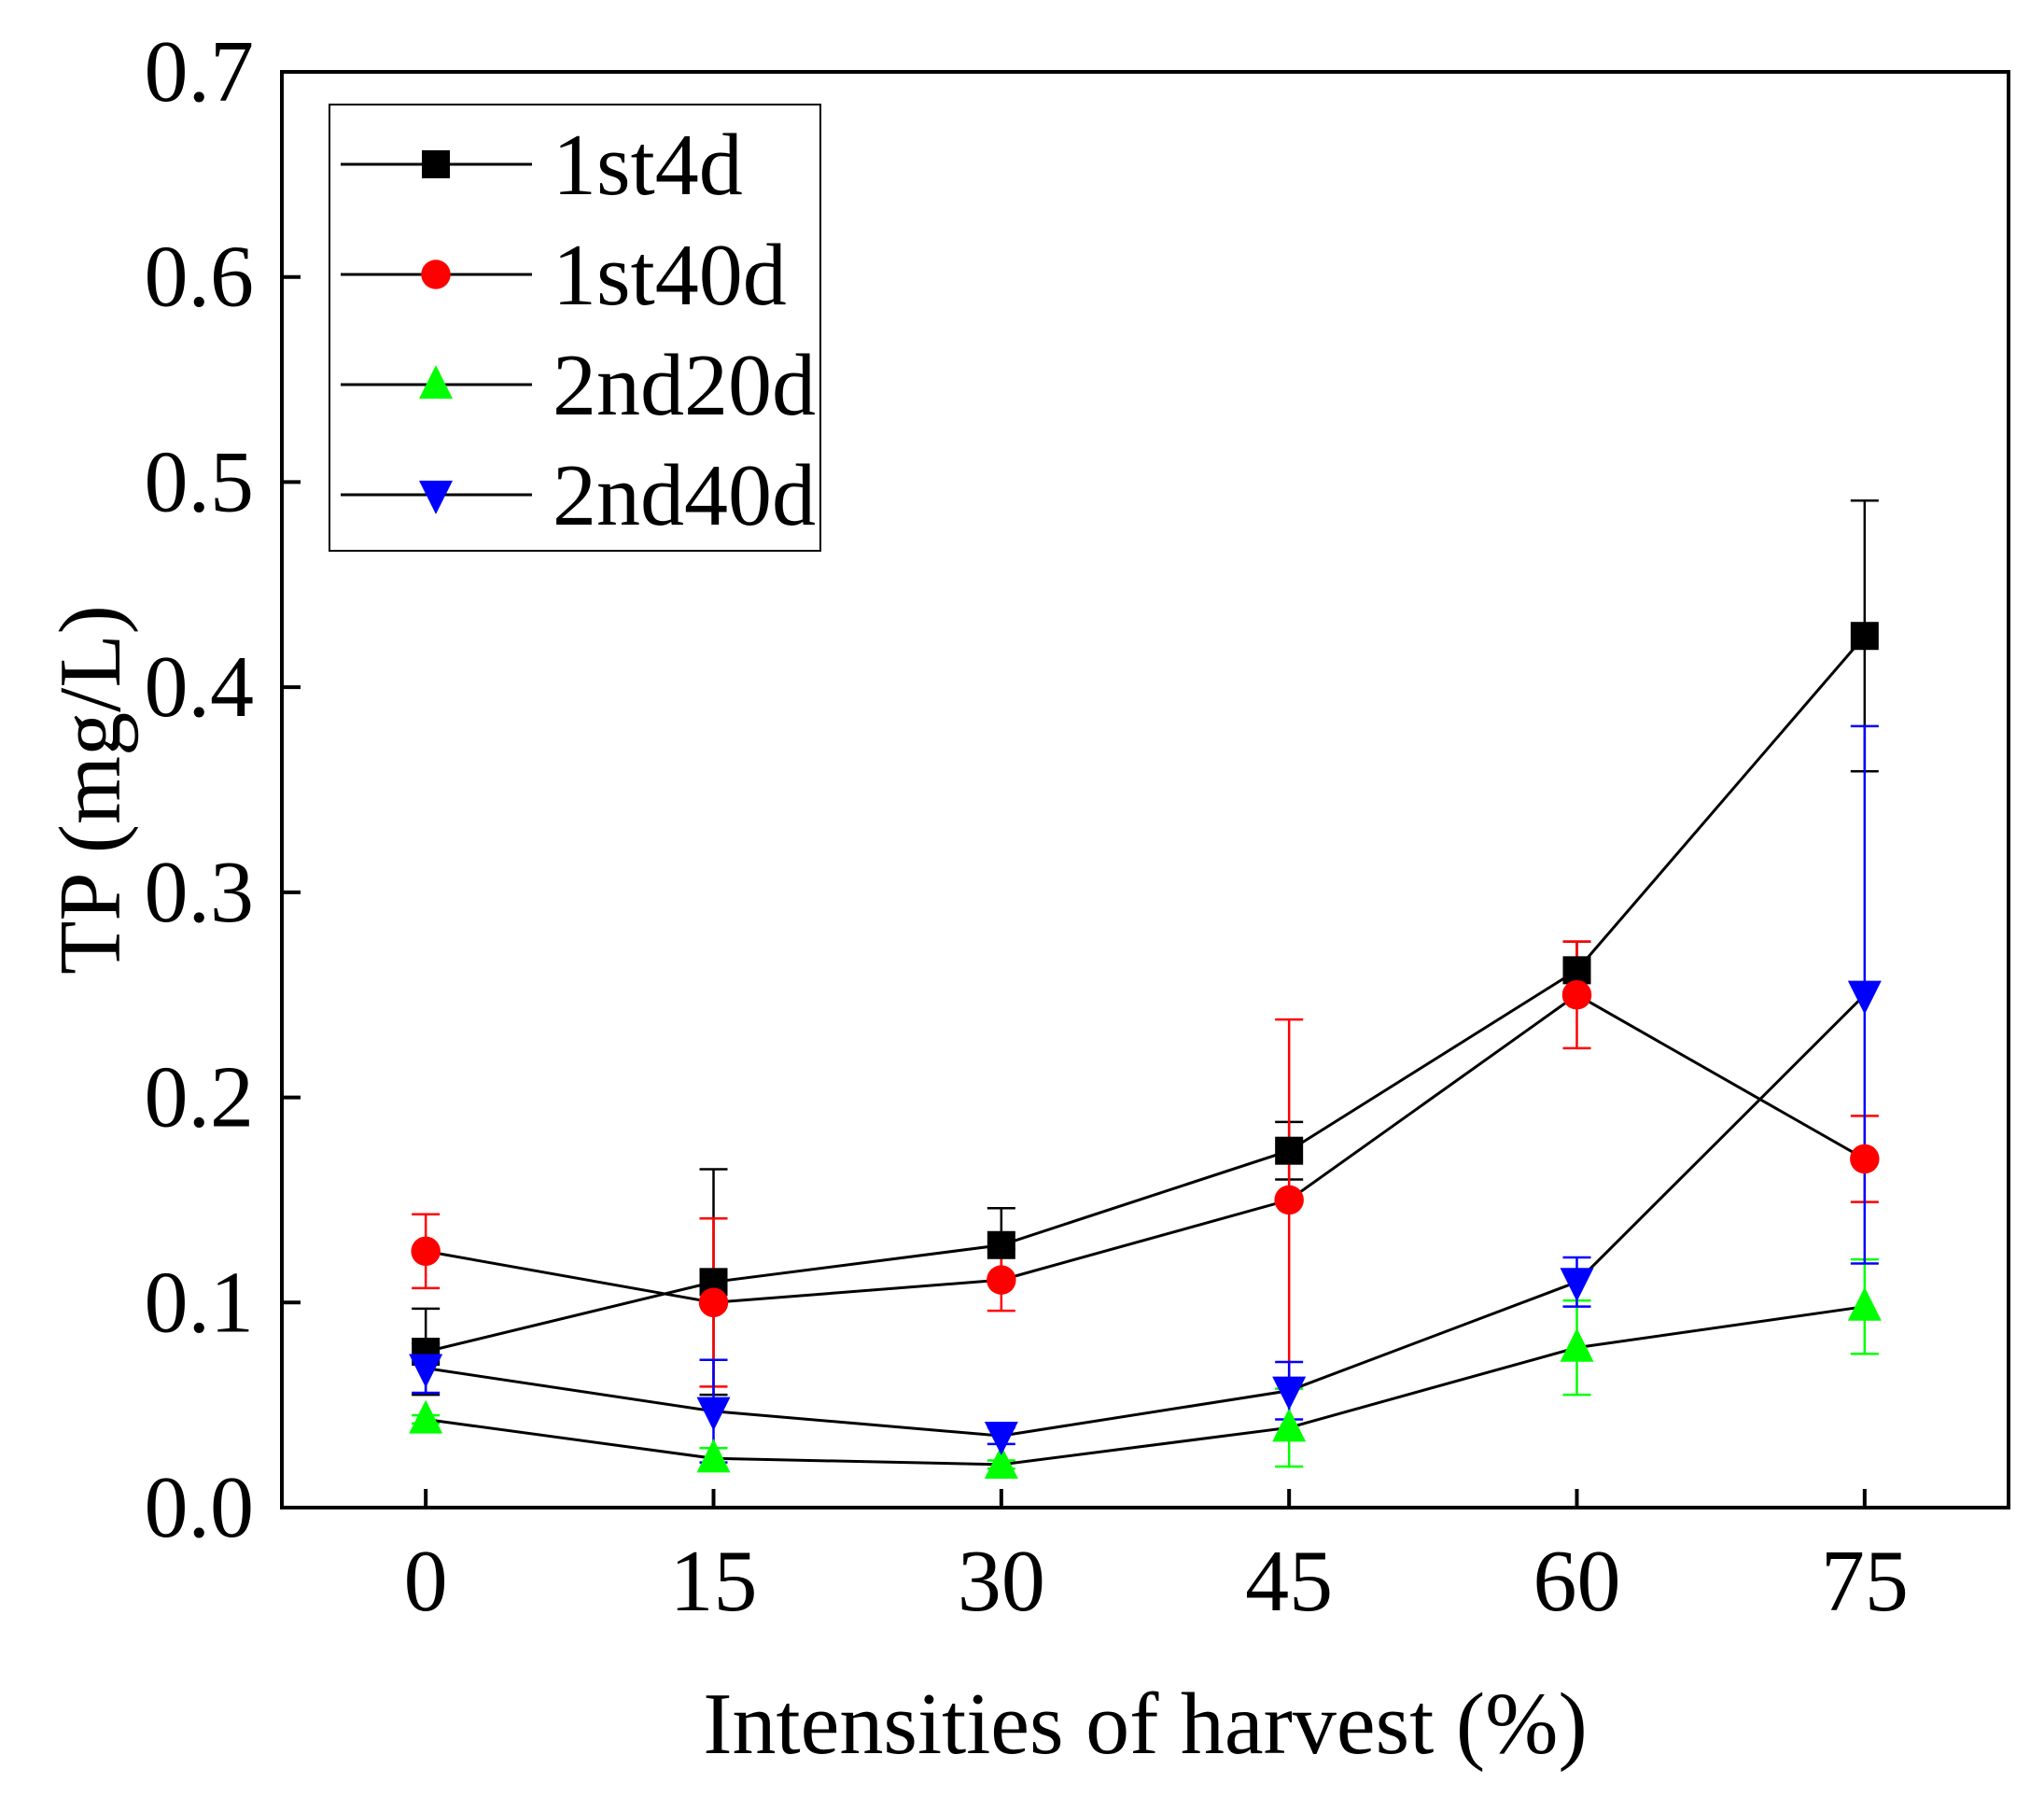 This screenshot has height=1797, width=2044. What do you see at coordinates (670, 276) in the screenshot?
I see `legend-label: 1st40d` at bounding box center [670, 276].